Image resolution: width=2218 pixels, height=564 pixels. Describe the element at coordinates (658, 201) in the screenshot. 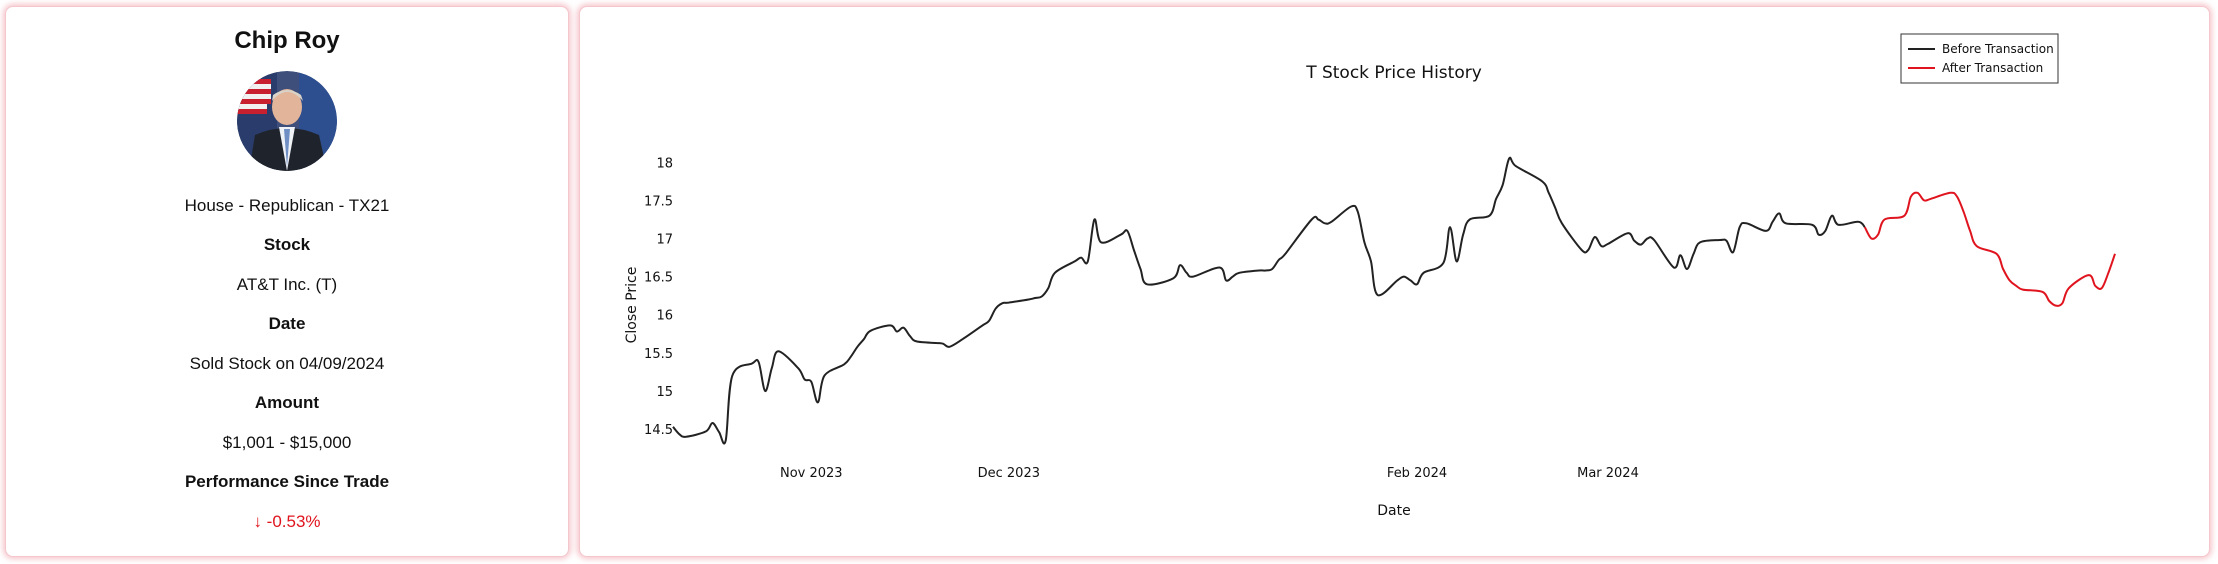

I see `y-tick-label: 17.5` at that location.